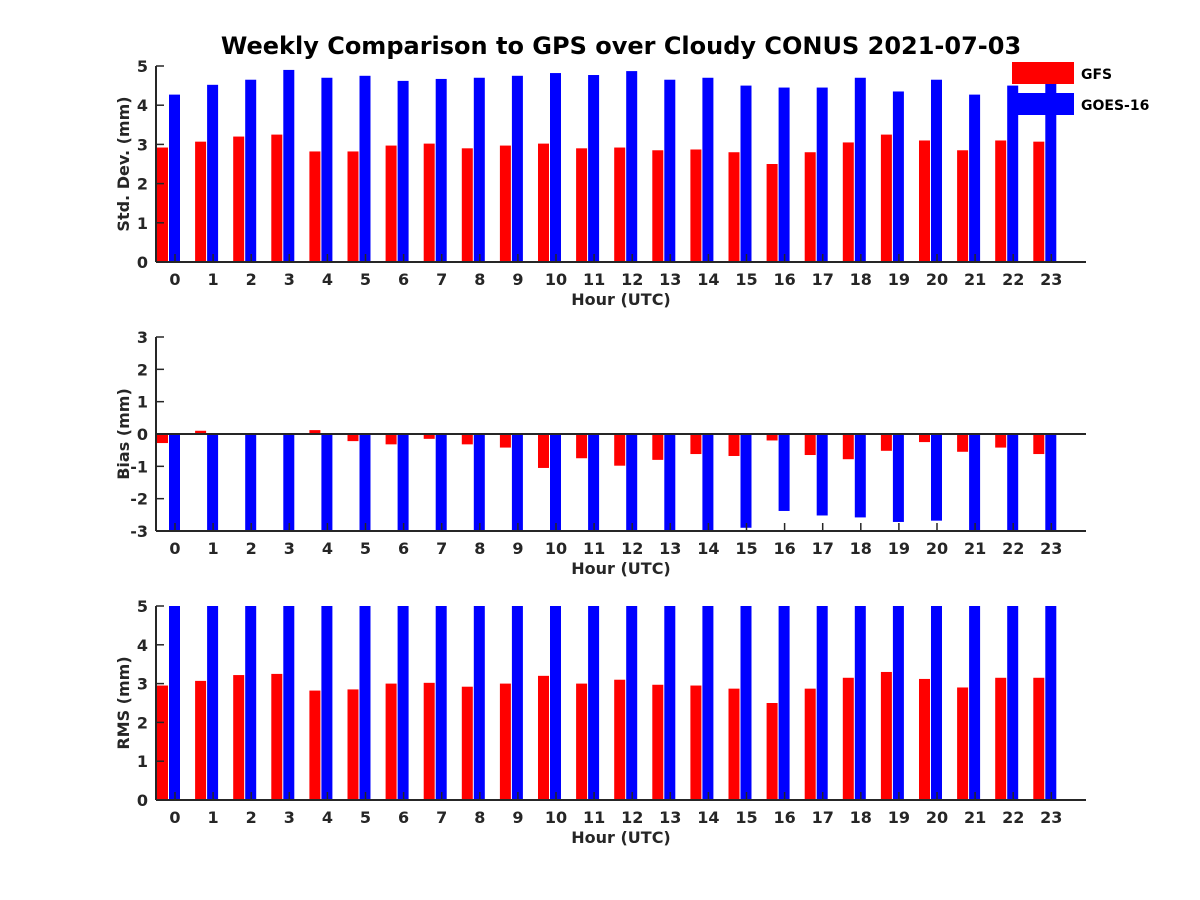  What do you see at coordinates (621, 568) in the screenshot?
I see `bias-x-axis-label: Hour (UTC)` at bounding box center [621, 568].